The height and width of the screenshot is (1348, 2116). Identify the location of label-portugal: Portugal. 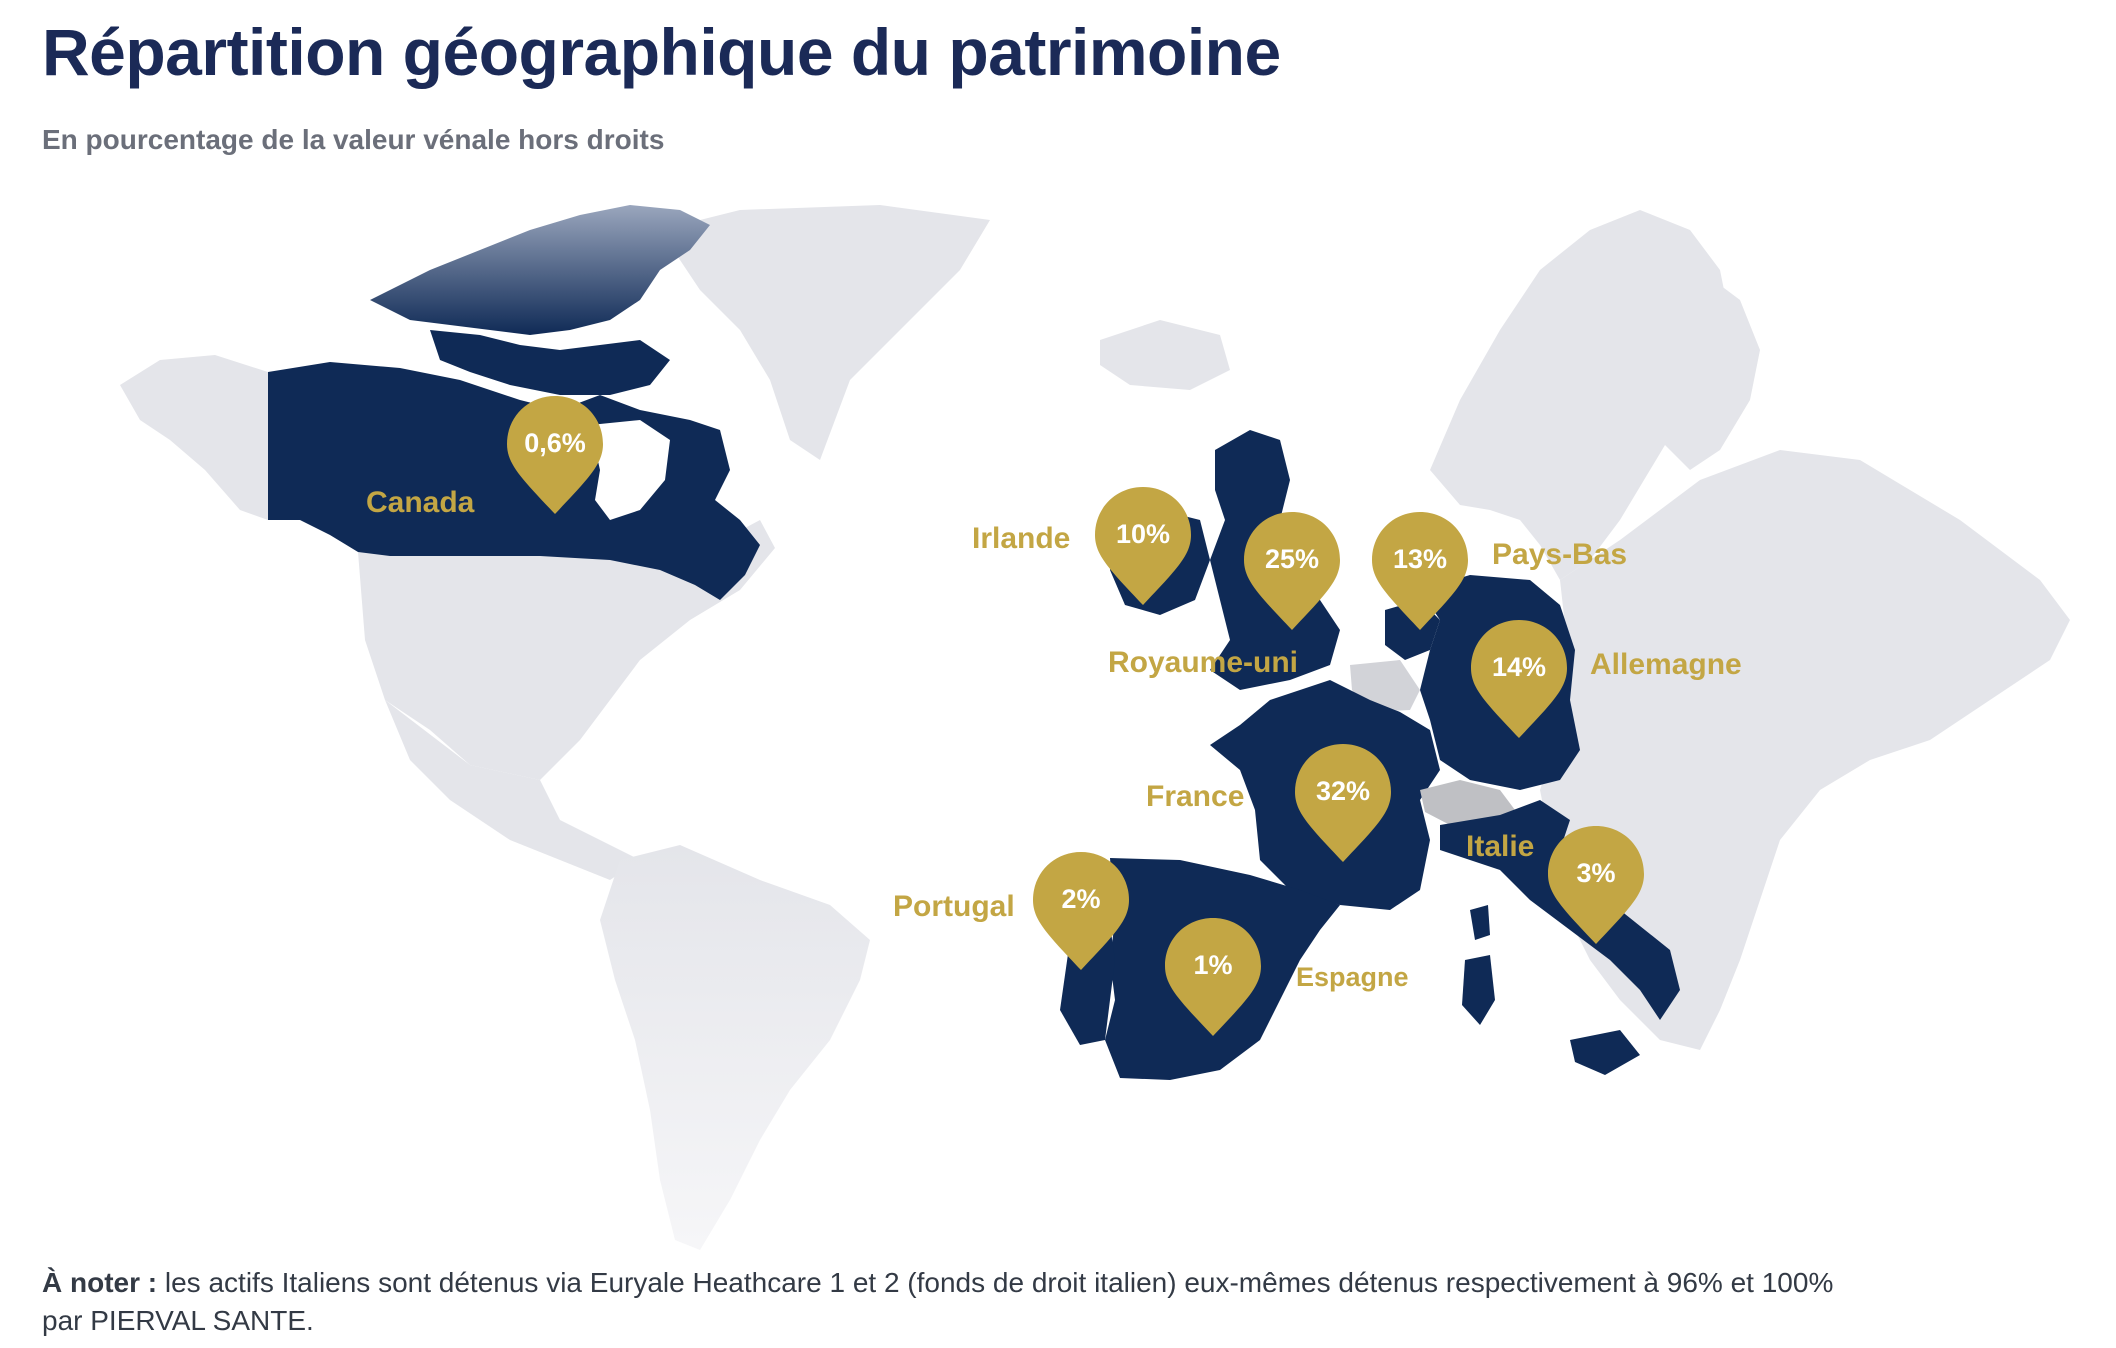
(954, 906).